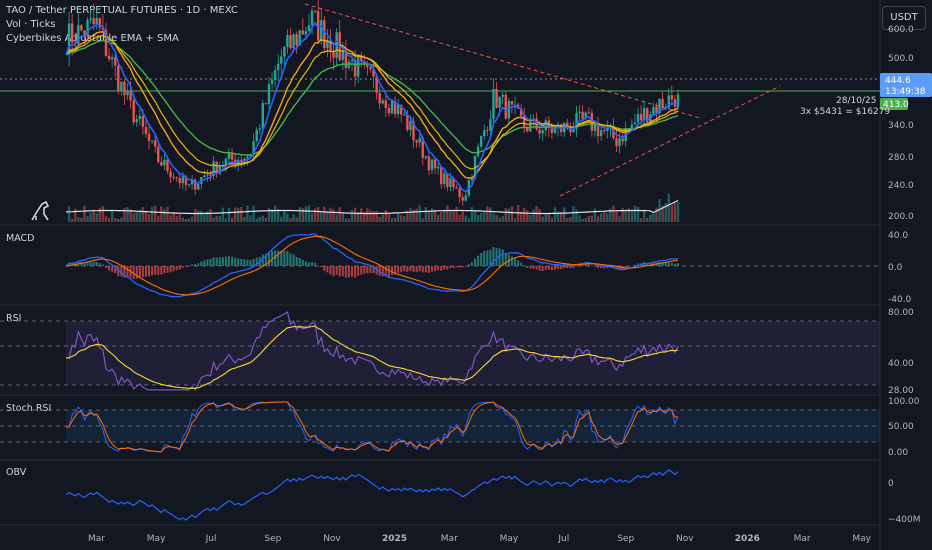 This screenshot has width=932, height=550. Describe the element at coordinates (894, 104) in the screenshot. I see `level-tag` at that location.